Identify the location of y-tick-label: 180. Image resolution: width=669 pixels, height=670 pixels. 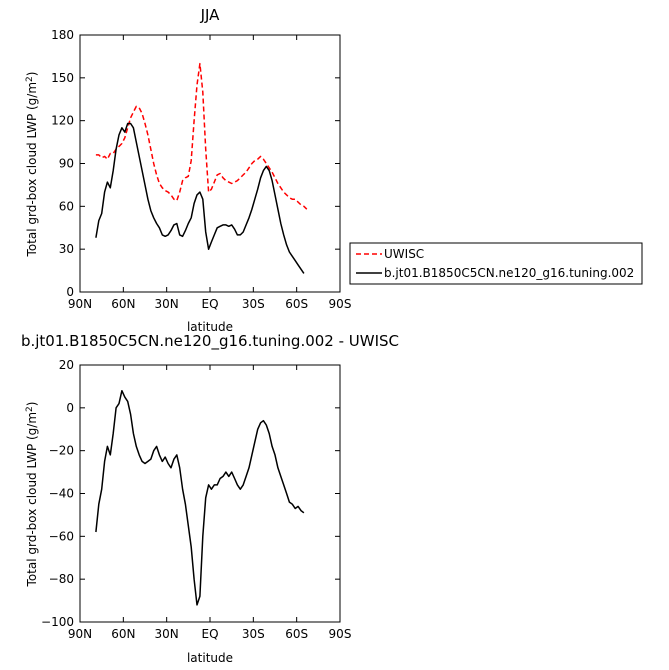
(62, 35).